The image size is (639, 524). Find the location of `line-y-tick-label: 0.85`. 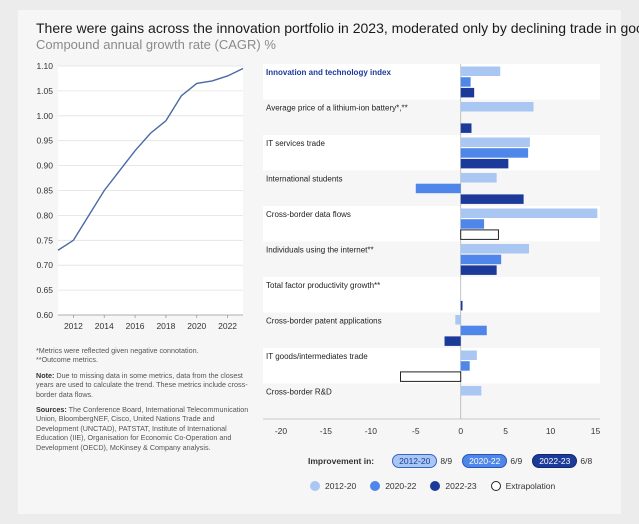

line-y-tick-label: 0.85 is located at coordinates (44, 191).